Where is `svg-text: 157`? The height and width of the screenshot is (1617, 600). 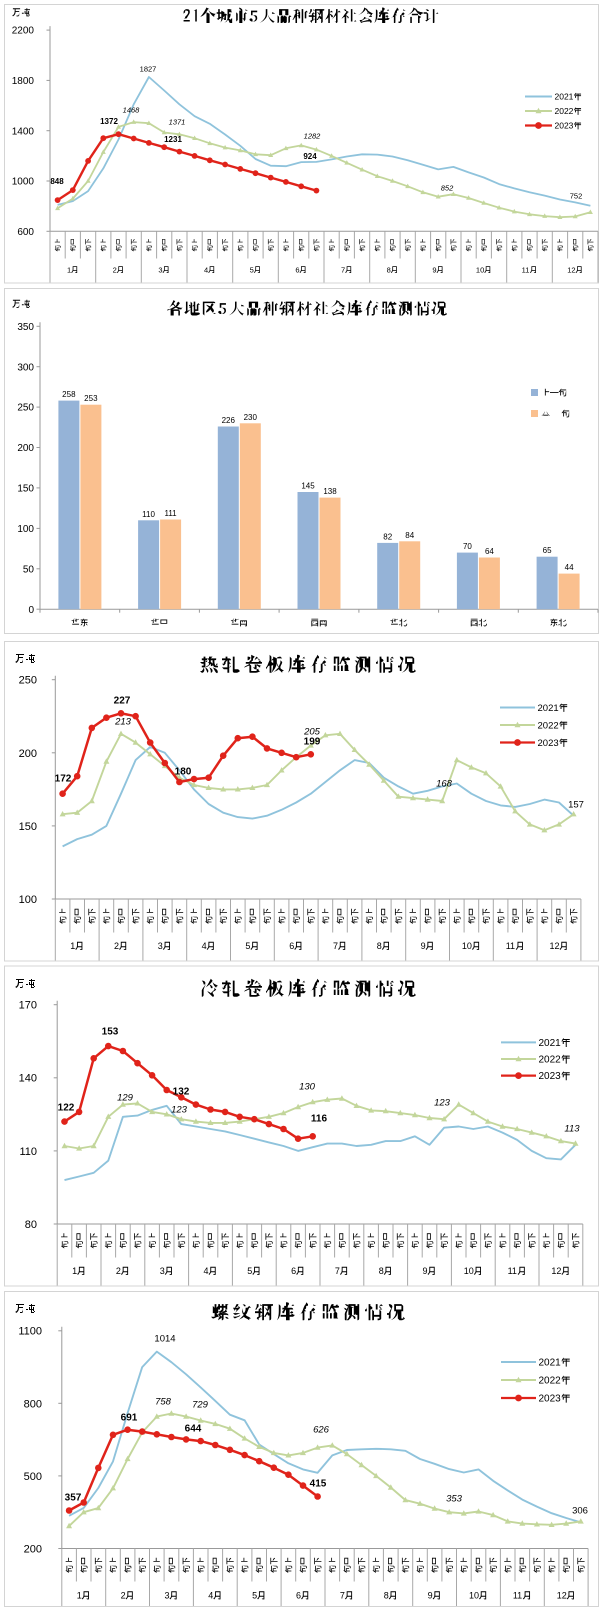
svg-text: 157 is located at coordinates (576, 804).